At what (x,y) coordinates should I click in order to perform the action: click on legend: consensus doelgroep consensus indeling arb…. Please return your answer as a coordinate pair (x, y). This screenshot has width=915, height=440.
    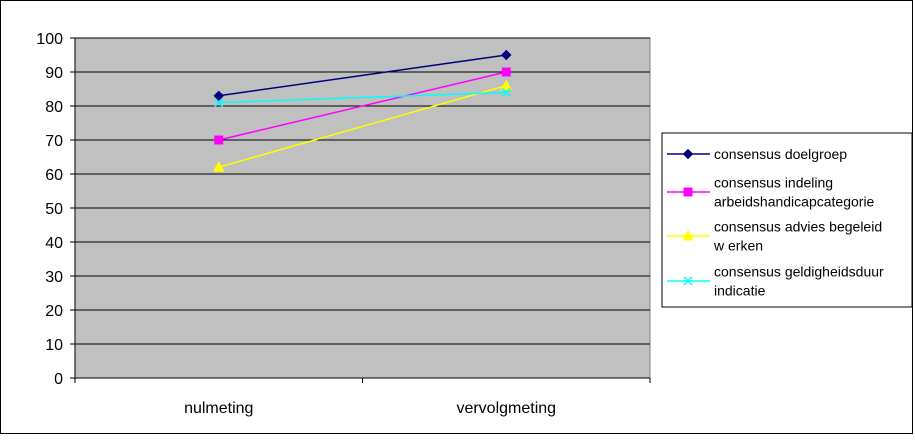
    Looking at the image, I should click on (787, 220).